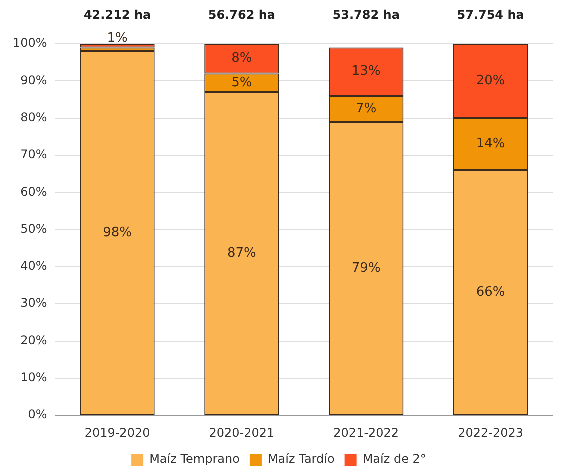 Image resolution: width=573 pixels, height=476 pixels. I want to click on y-tick-label: 60%, so click(34, 191).